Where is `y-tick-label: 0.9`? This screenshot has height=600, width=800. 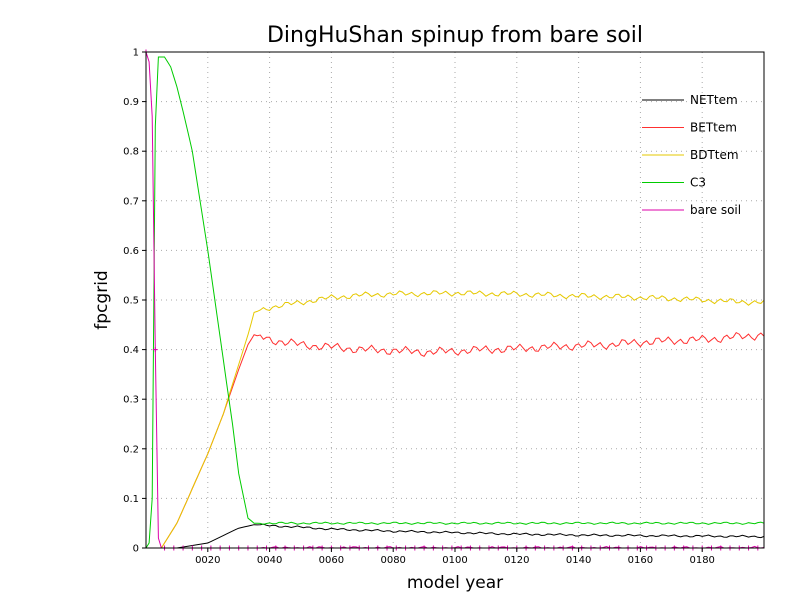 y-tick-label: 0.9 is located at coordinates (131, 102).